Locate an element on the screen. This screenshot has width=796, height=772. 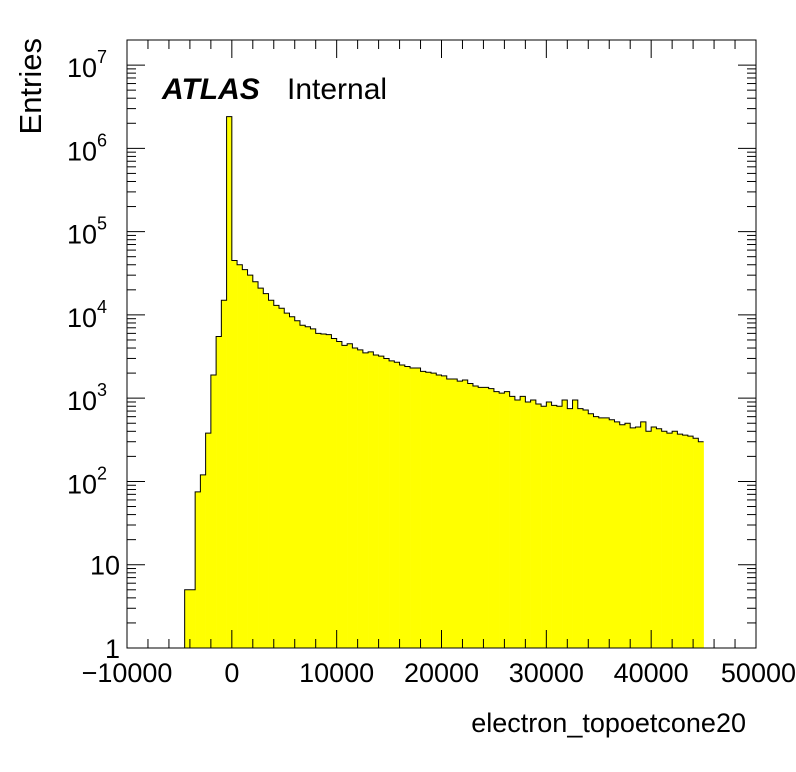
y-tick-label: 10⁷ is located at coordinates (87, 65).